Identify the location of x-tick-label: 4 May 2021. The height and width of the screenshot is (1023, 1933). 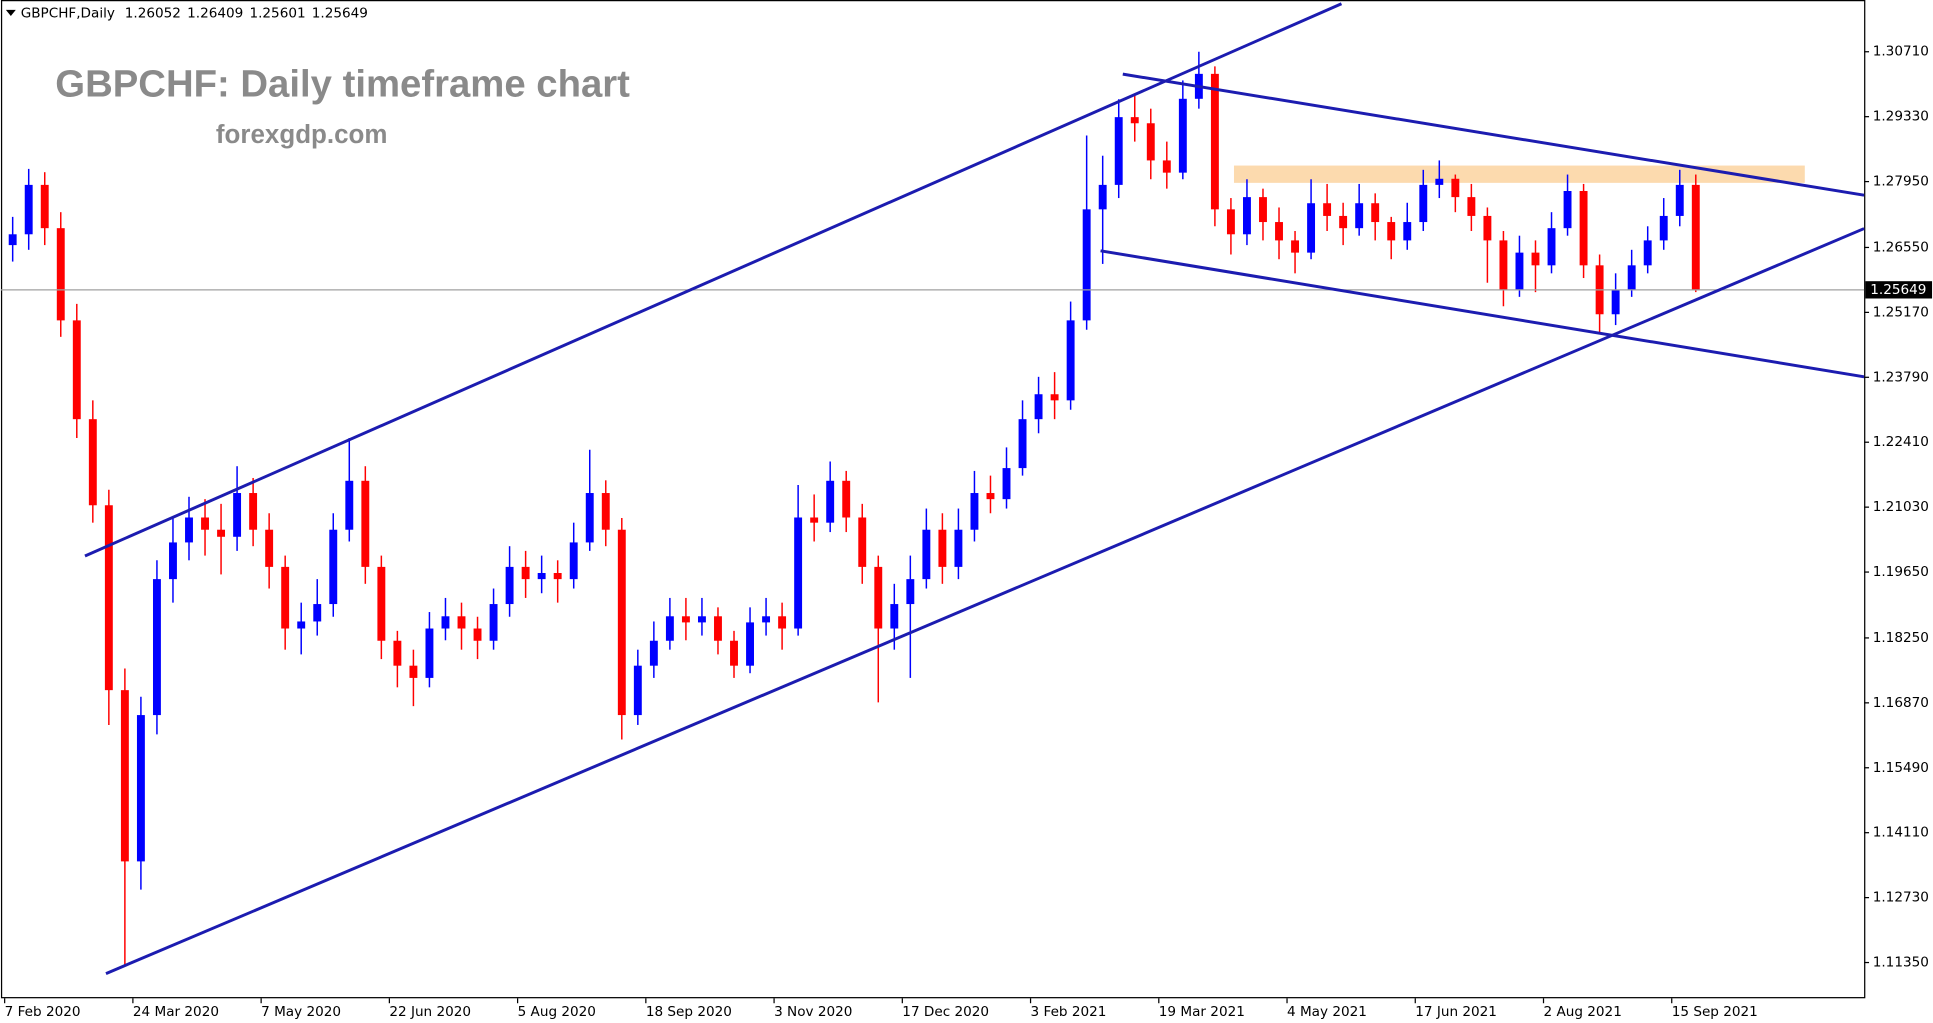
(1327, 1012).